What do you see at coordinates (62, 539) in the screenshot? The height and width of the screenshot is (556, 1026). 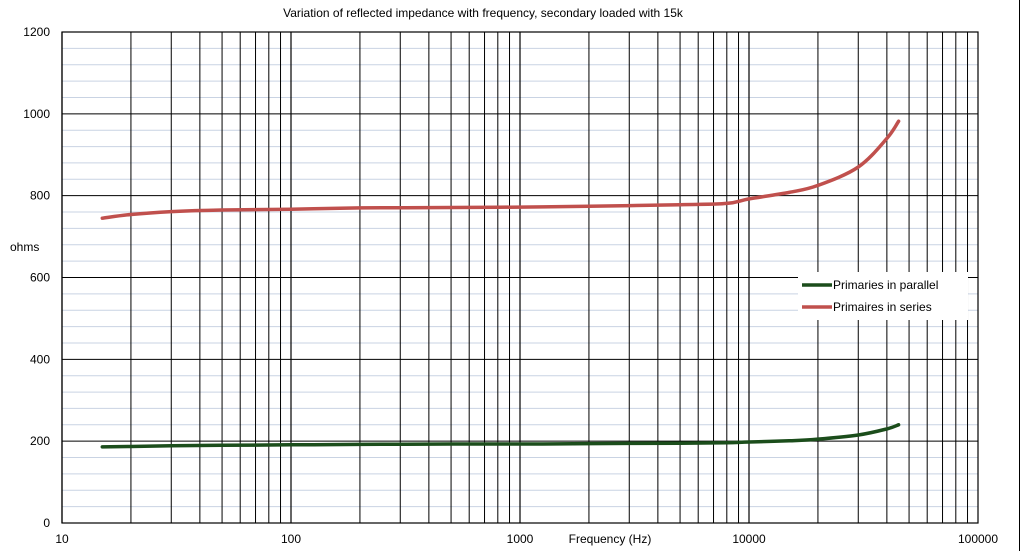 I see `x-tick-label: 10` at bounding box center [62, 539].